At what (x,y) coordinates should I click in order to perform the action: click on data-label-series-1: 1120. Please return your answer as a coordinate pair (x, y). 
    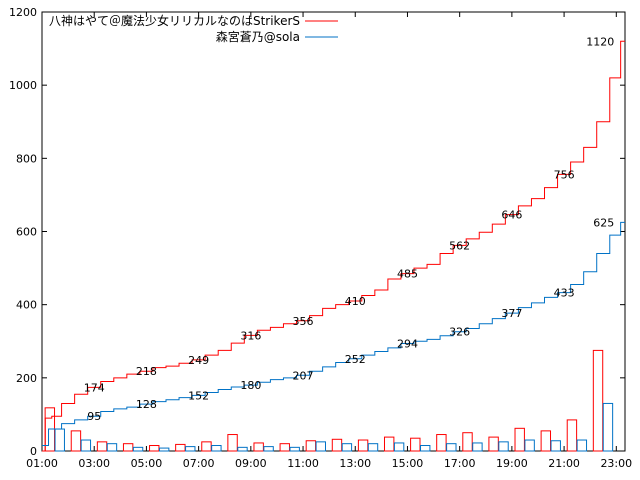
    Looking at the image, I should click on (600, 41).